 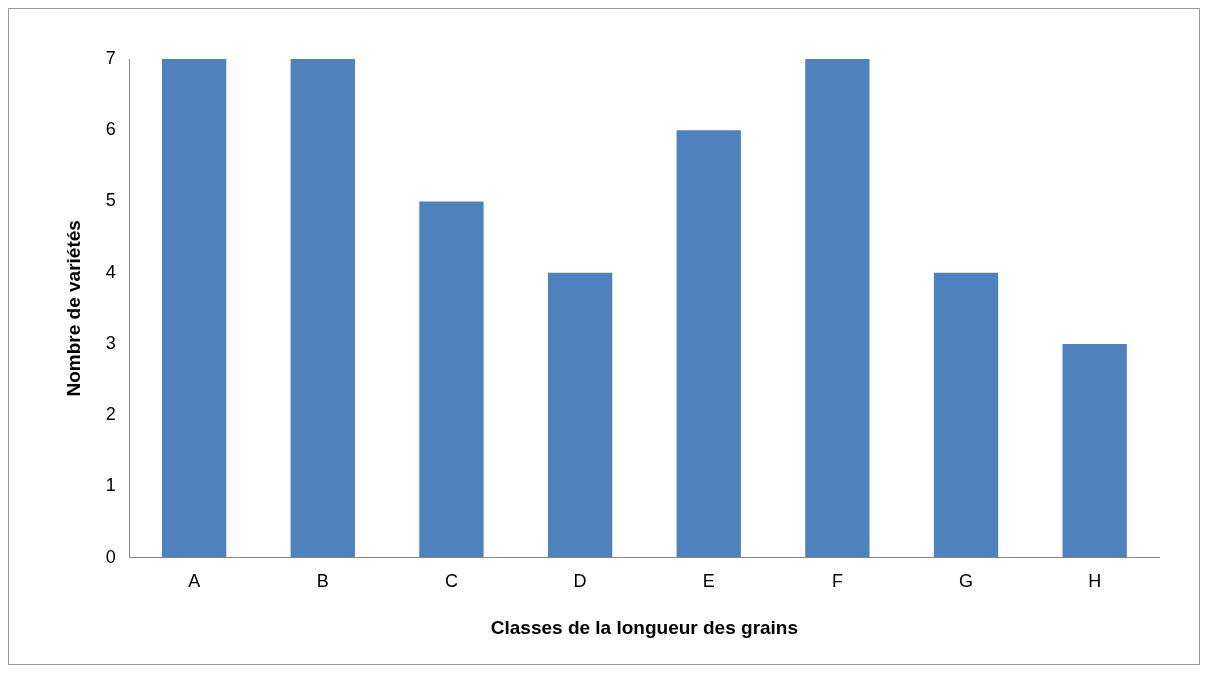 What do you see at coordinates (110, 414) in the screenshot?
I see `y-tick-label: 2` at bounding box center [110, 414].